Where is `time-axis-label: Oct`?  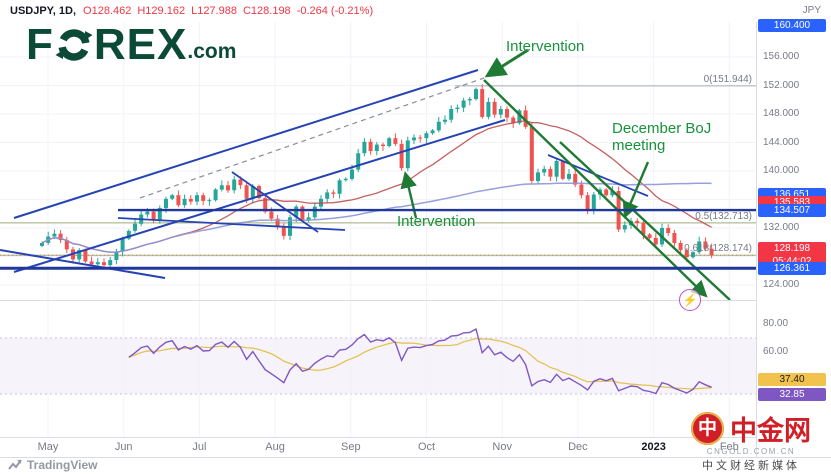
time-axis-label: Oct is located at coordinates (426, 447).